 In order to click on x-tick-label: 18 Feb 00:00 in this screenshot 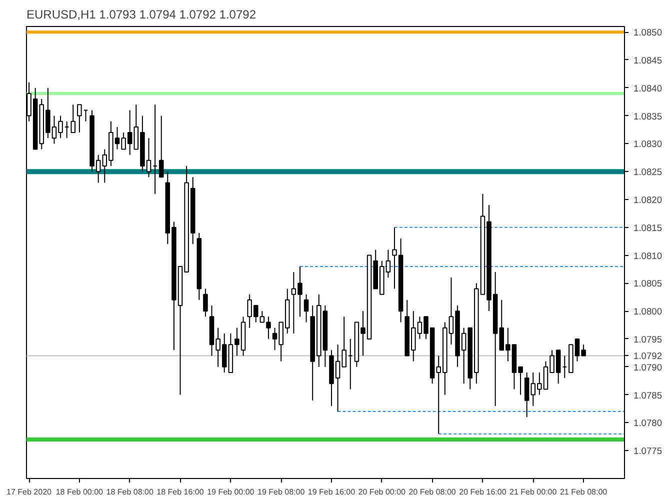, I will do `click(80, 492)`.